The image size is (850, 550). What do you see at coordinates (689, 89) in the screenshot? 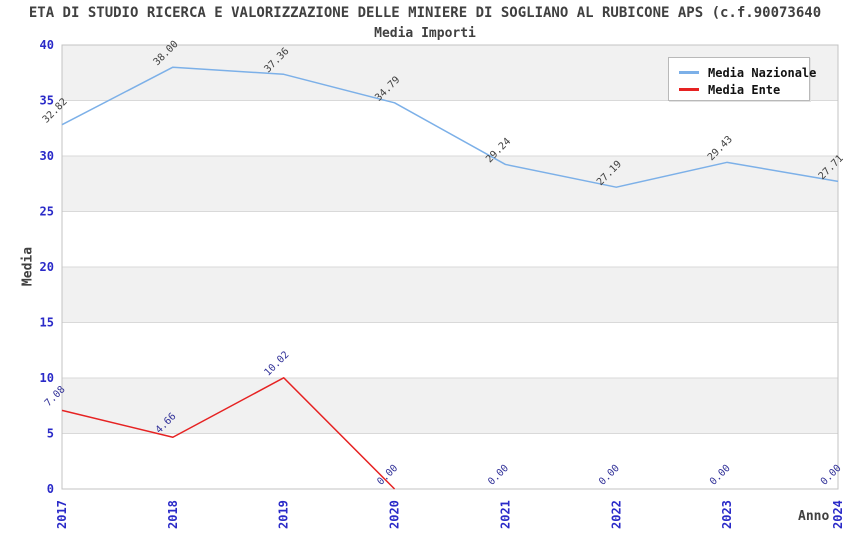
I see `media-ente-line-swatch-icon` at bounding box center [689, 89].